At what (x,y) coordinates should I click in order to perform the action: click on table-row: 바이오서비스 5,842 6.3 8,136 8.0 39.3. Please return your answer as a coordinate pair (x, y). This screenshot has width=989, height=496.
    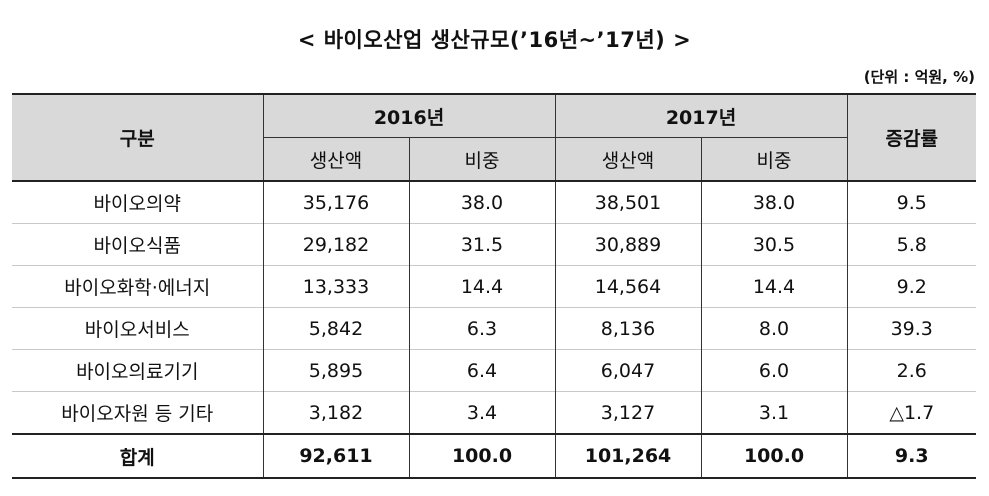
    Looking at the image, I should click on (494, 328).